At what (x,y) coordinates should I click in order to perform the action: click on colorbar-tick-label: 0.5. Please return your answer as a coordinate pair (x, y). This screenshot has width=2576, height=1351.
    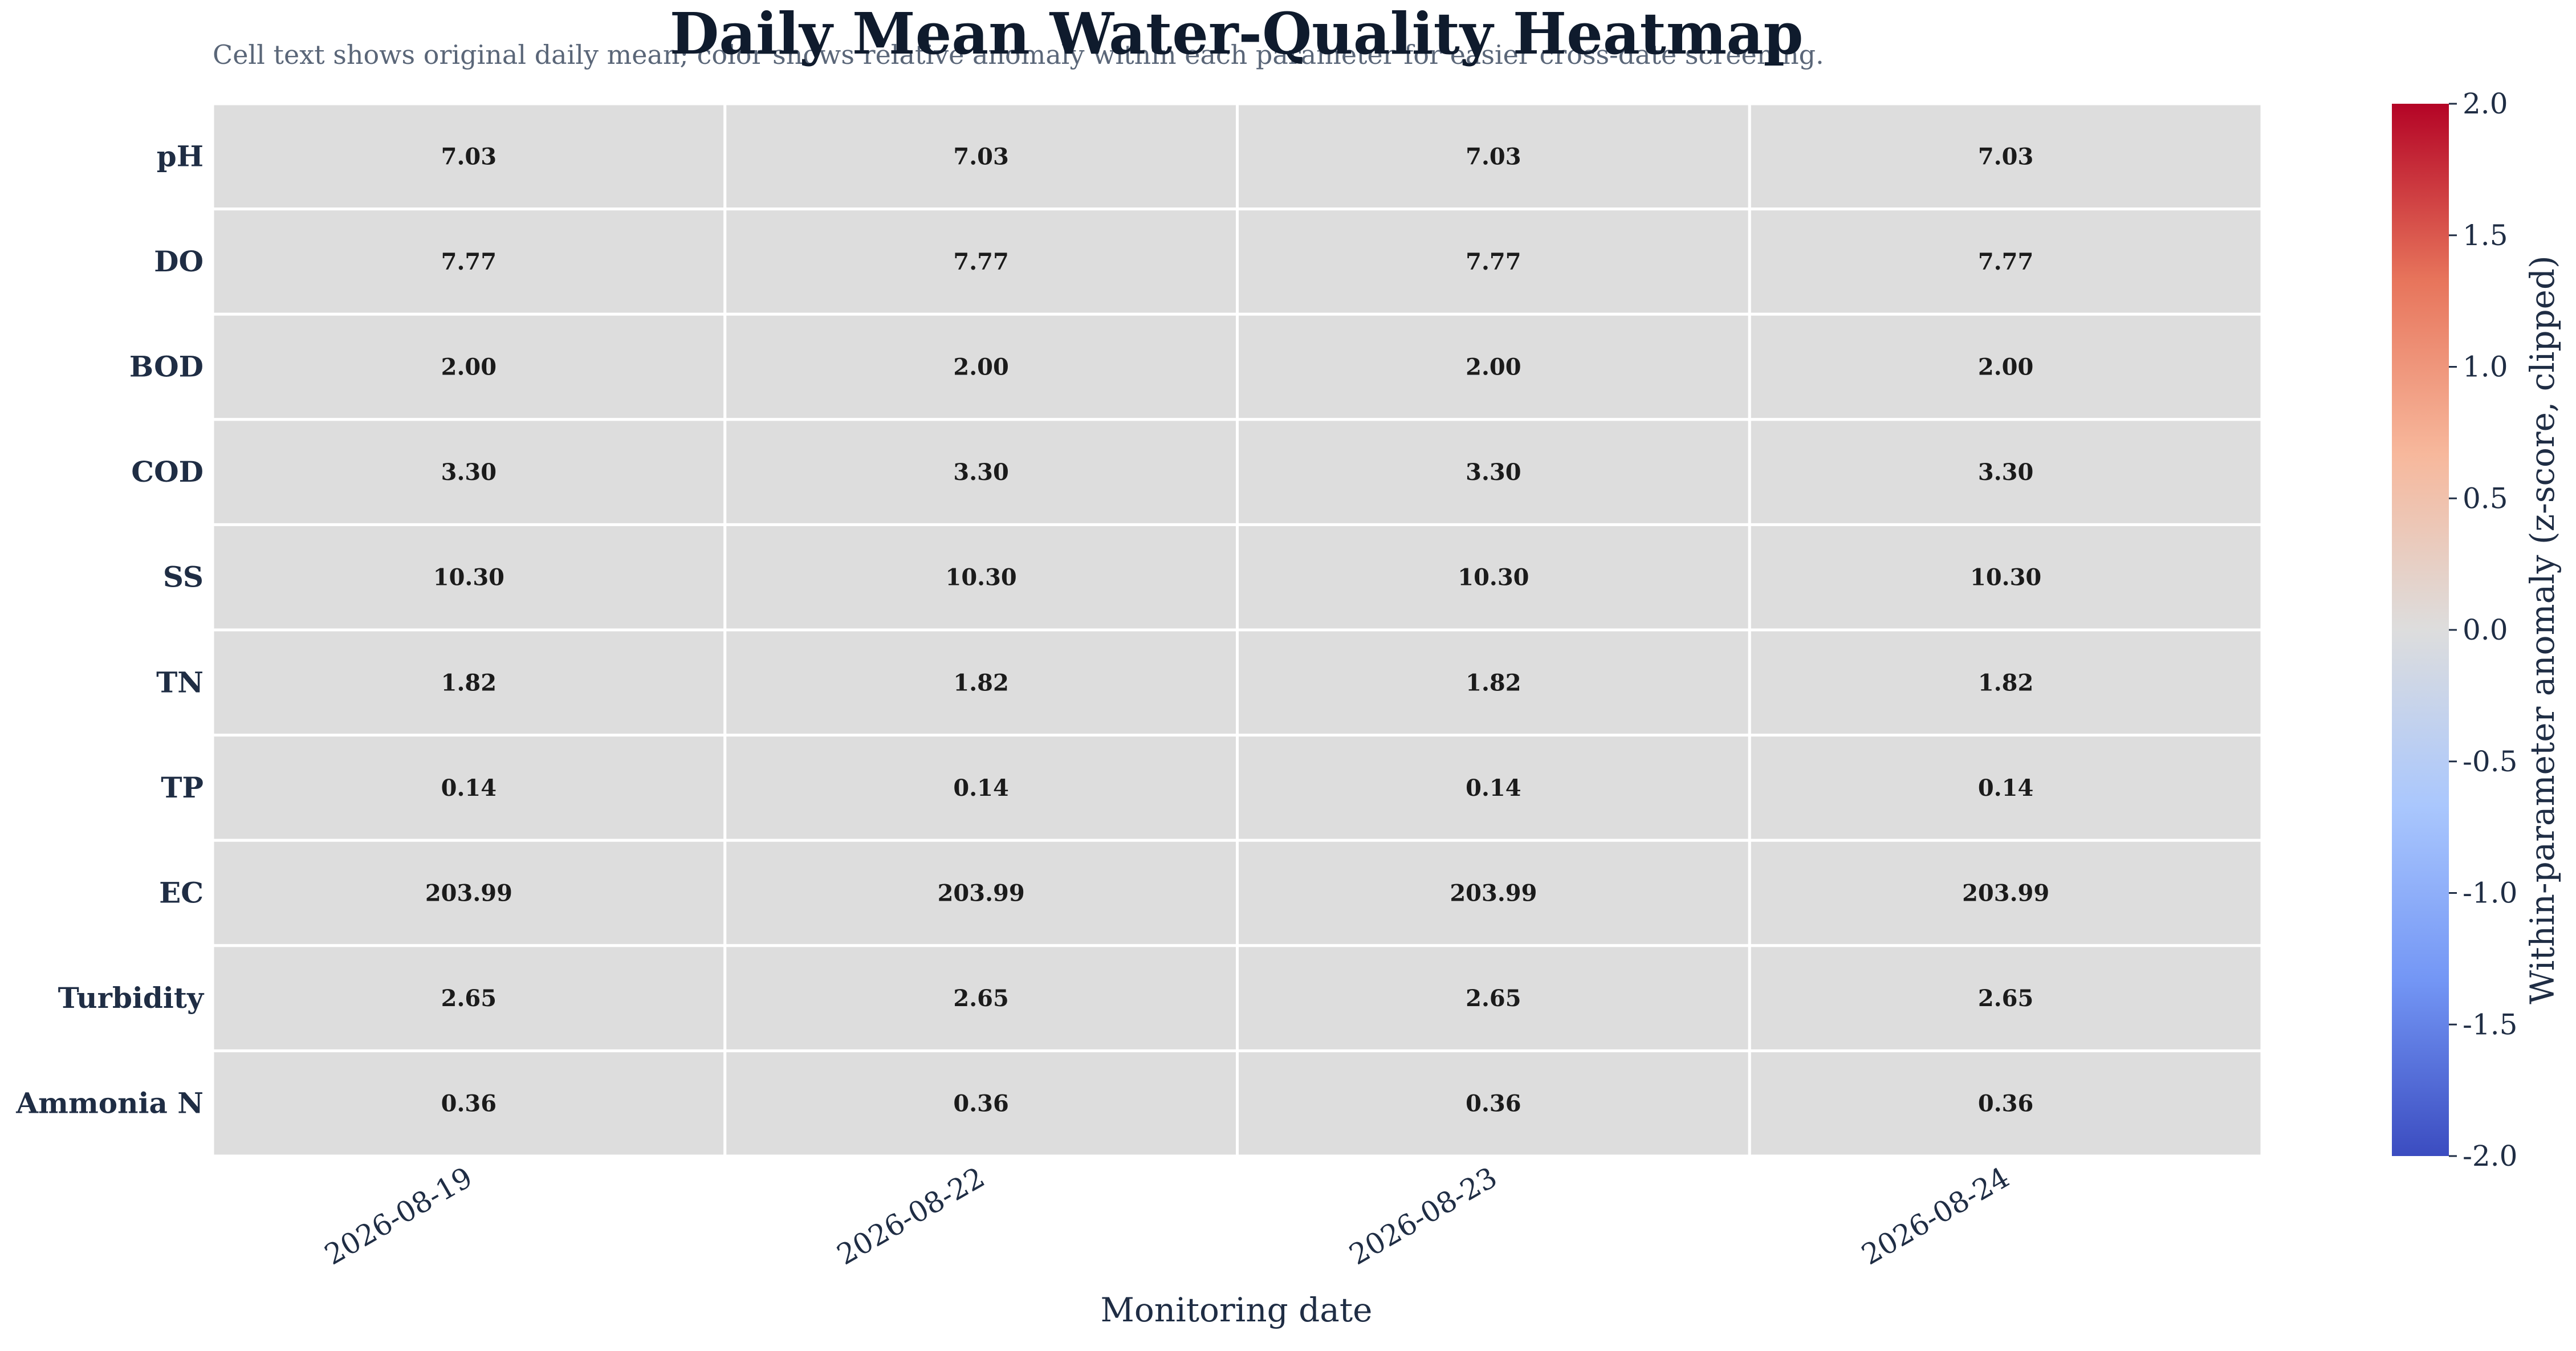
    Looking at the image, I should click on (2485, 498).